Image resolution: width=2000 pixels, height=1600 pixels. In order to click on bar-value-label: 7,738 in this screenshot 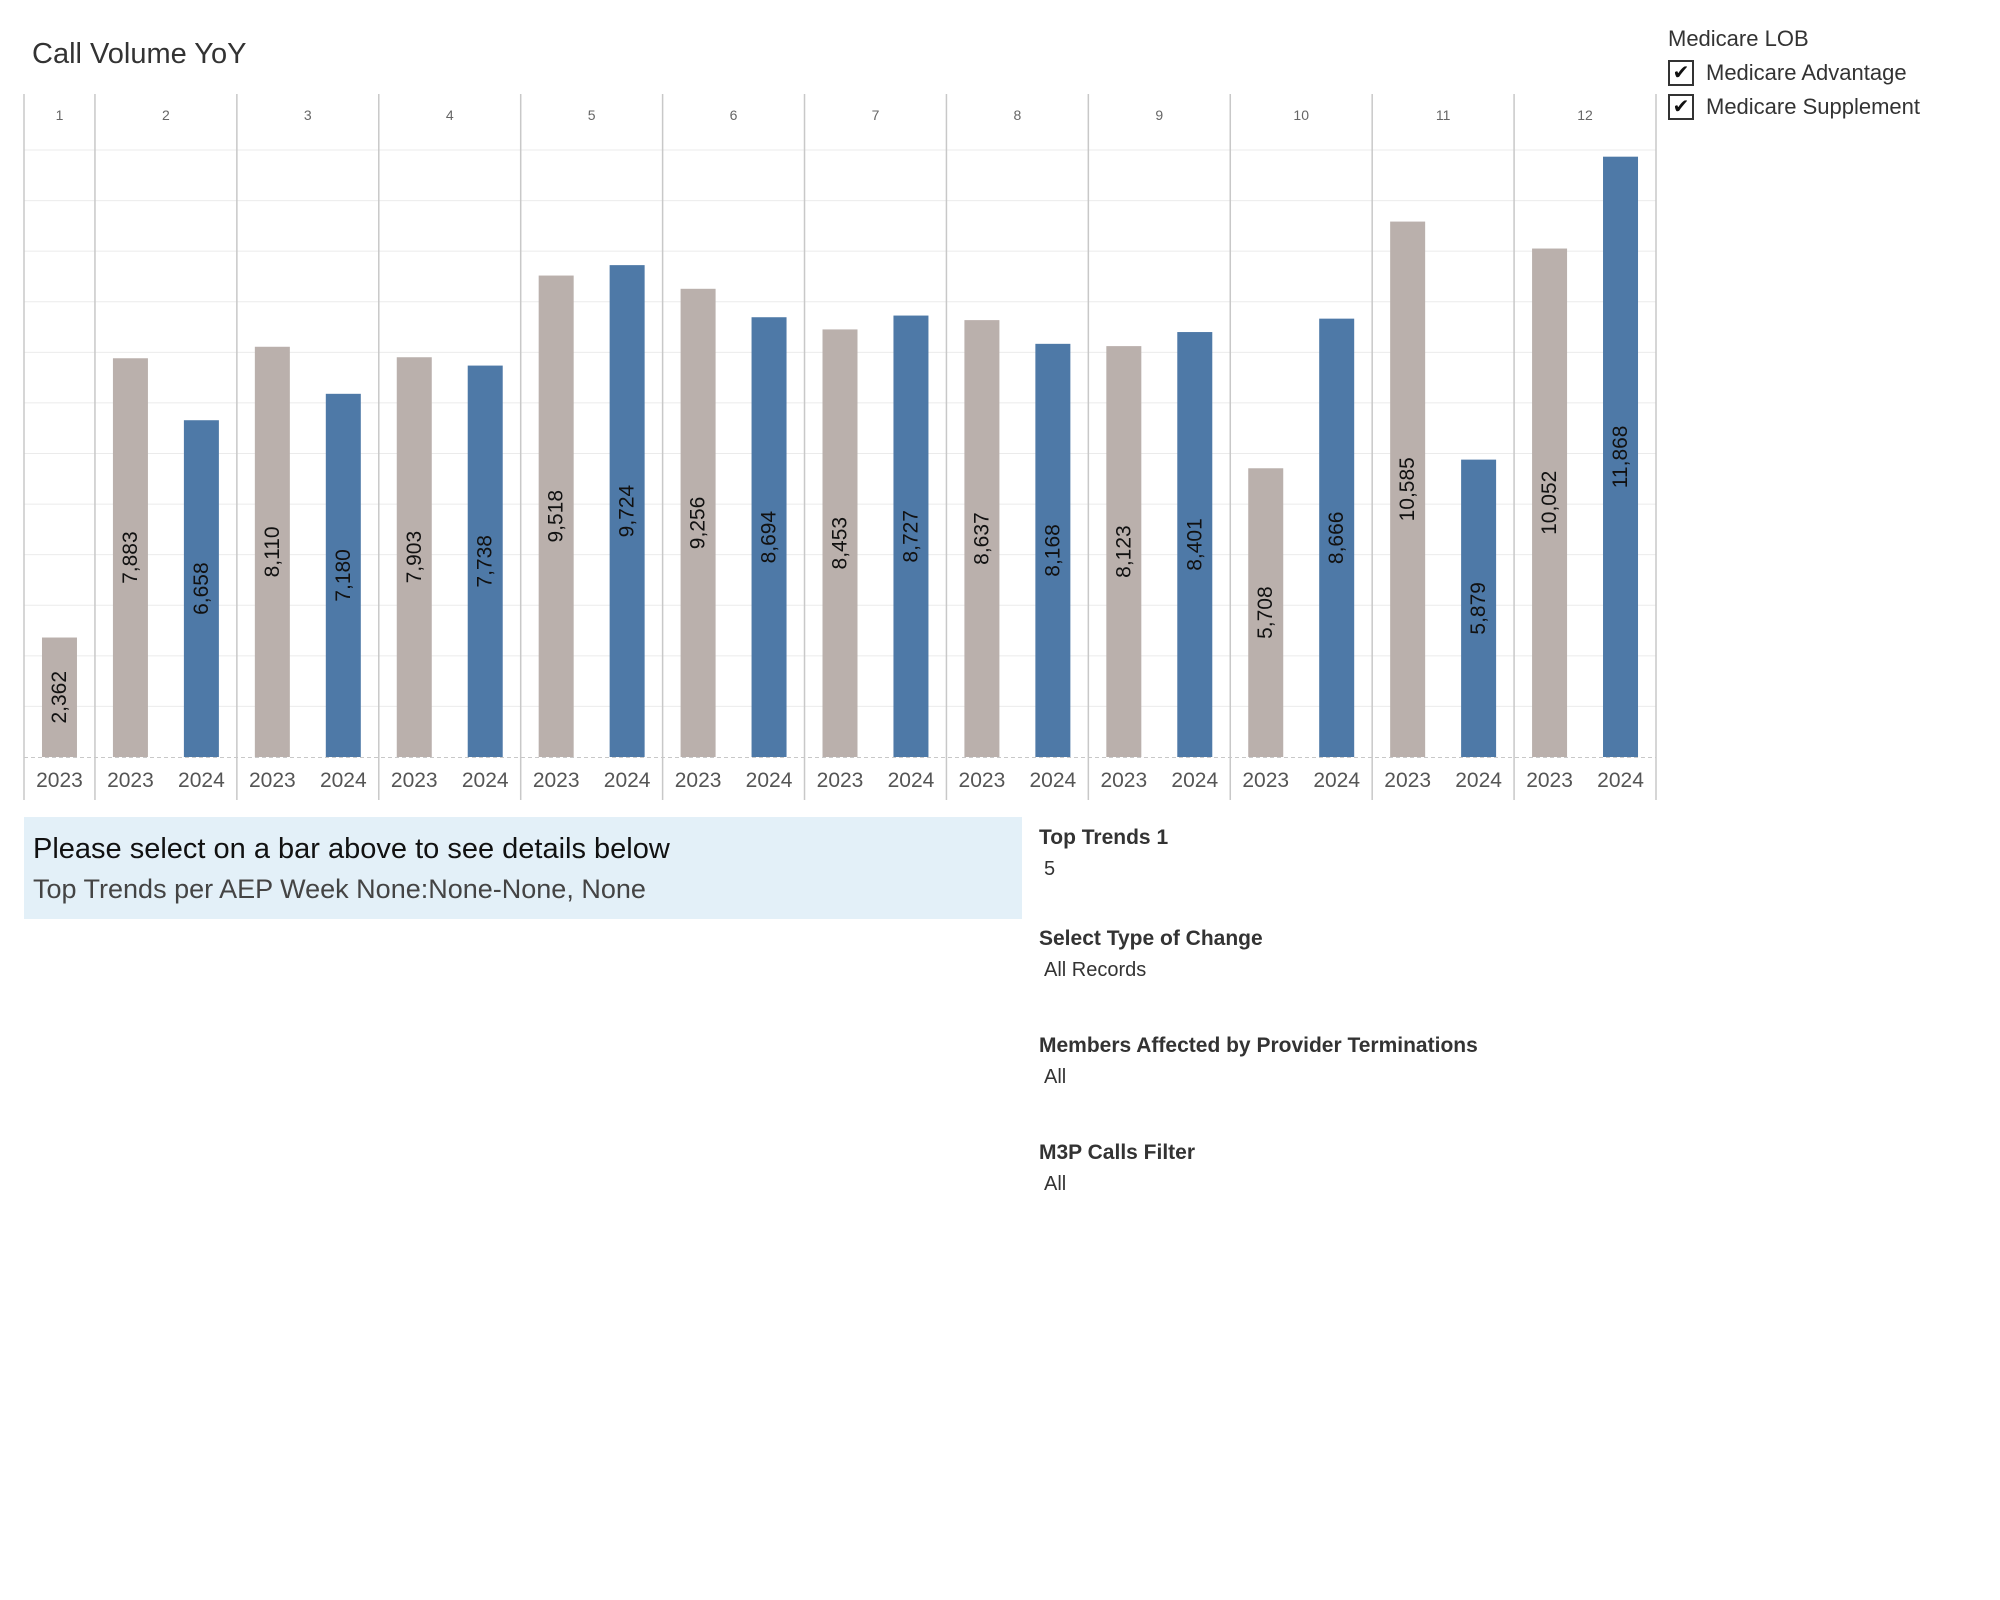, I will do `click(485, 561)`.